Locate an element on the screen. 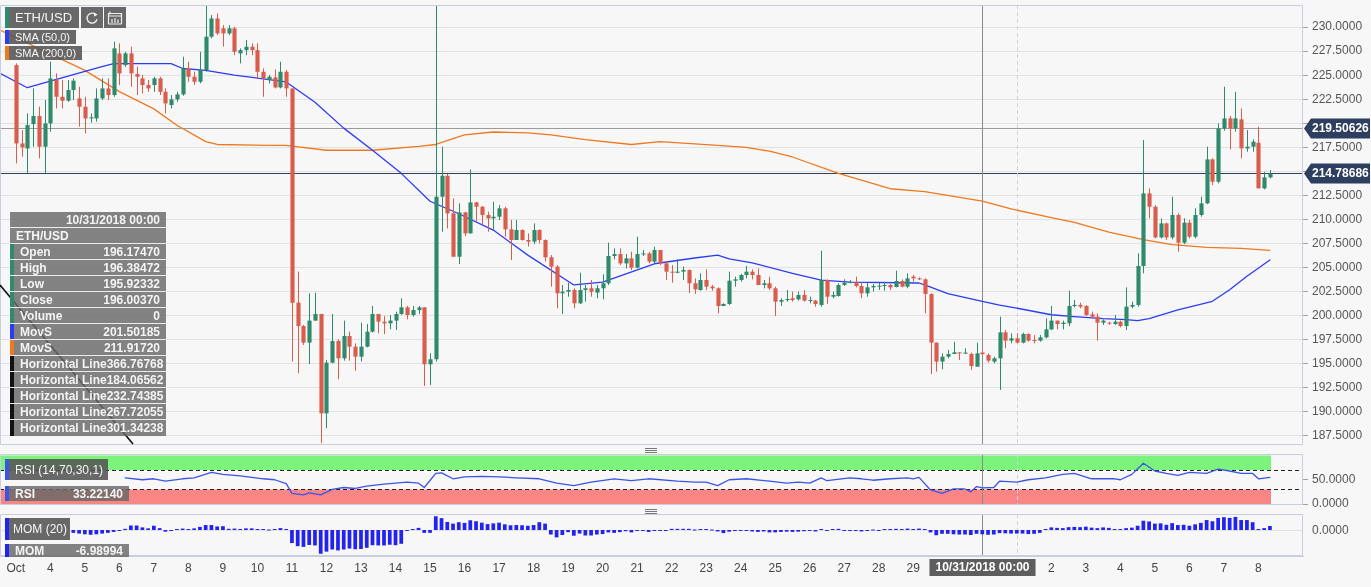  annotation: RSI is located at coordinates (25, 493).